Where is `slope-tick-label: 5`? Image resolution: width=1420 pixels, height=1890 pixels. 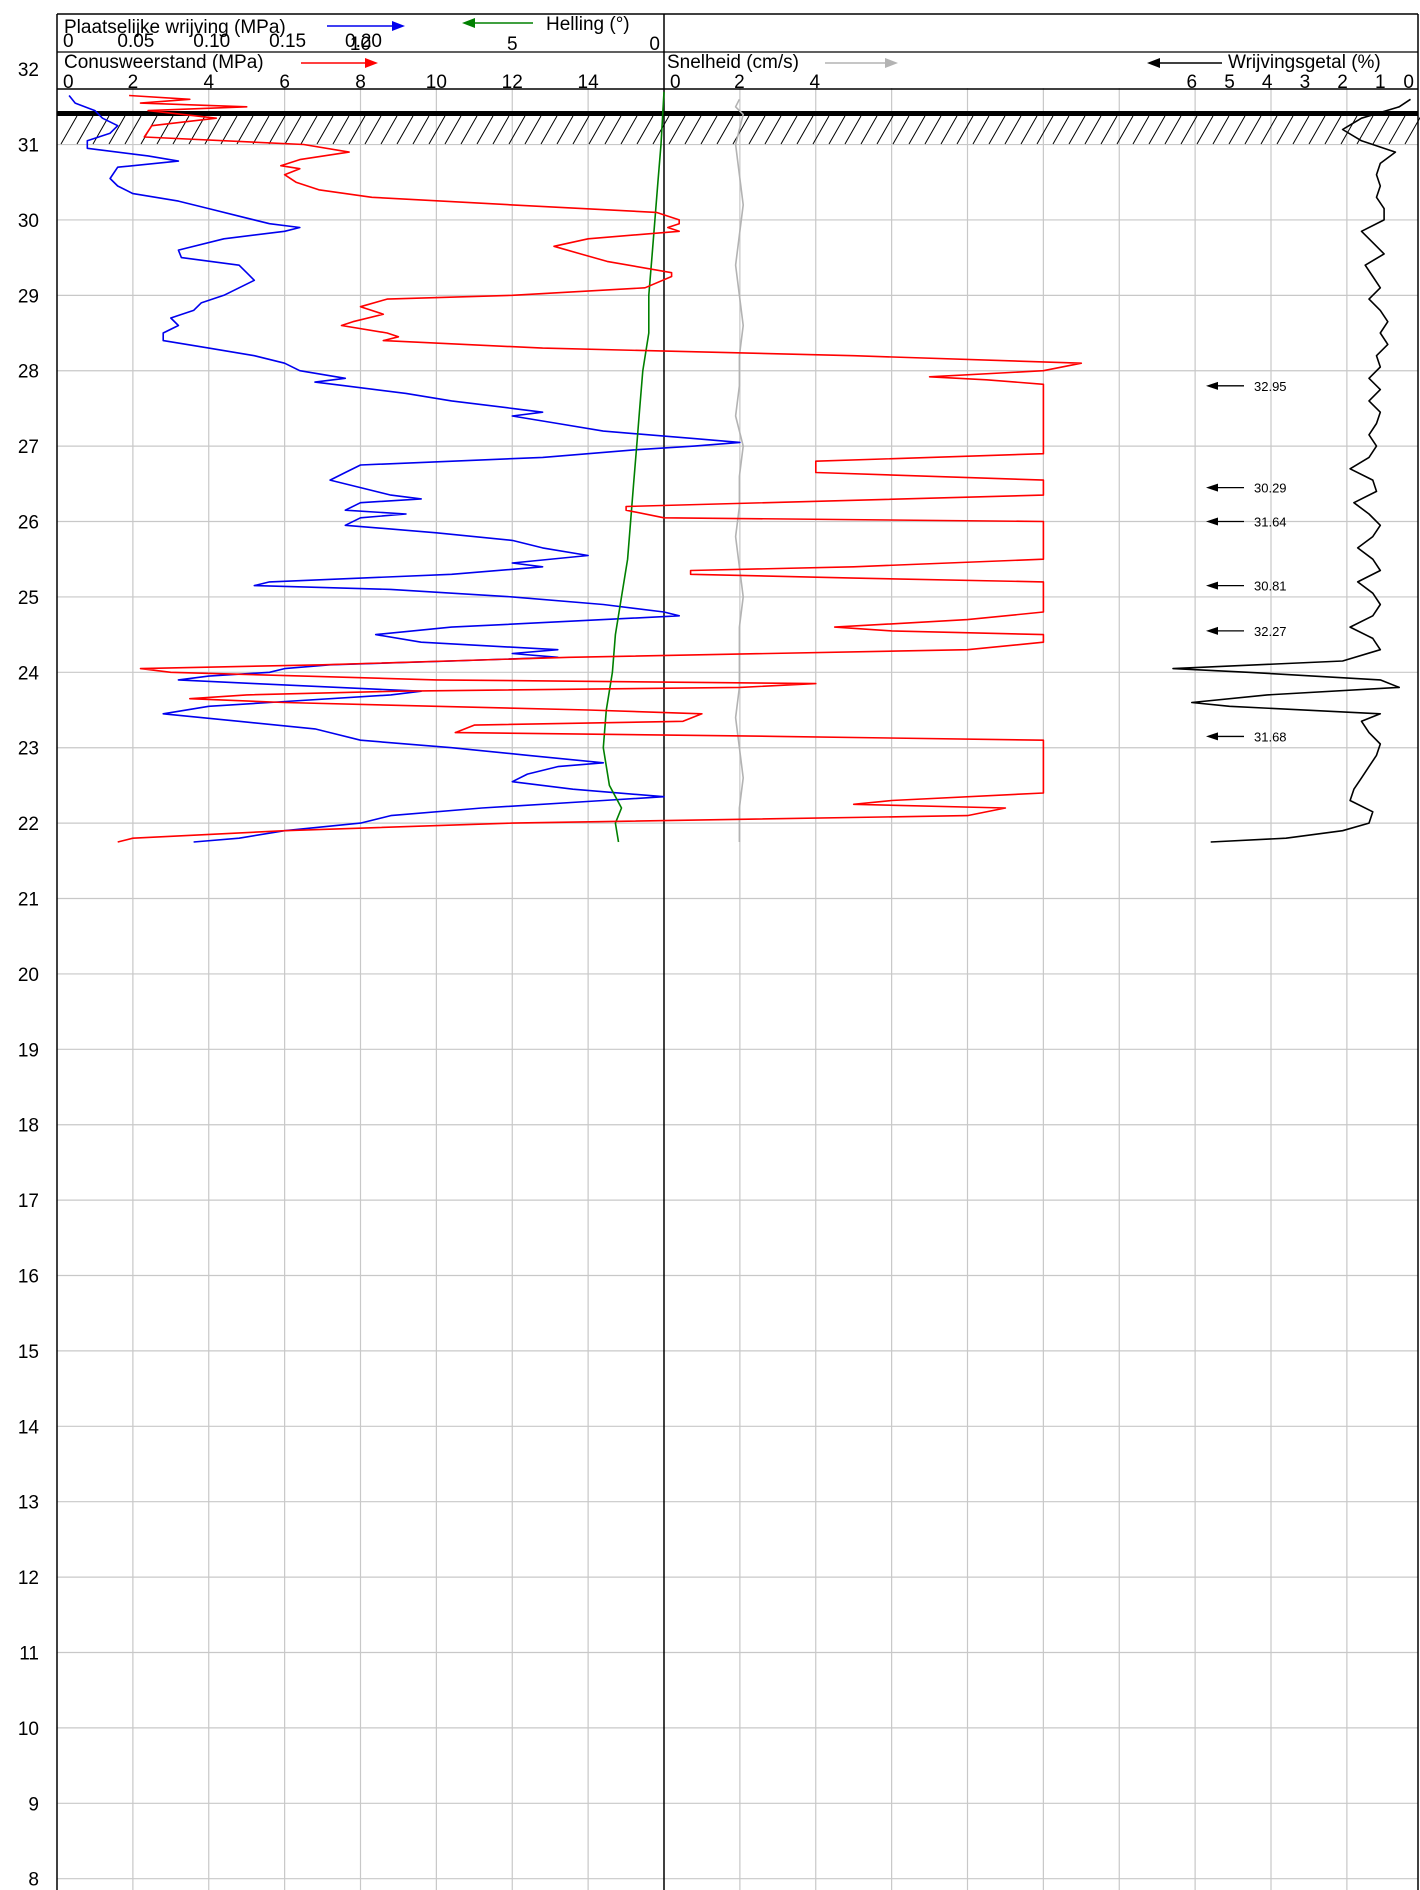 slope-tick-label: 5 is located at coordinates (512, 44).